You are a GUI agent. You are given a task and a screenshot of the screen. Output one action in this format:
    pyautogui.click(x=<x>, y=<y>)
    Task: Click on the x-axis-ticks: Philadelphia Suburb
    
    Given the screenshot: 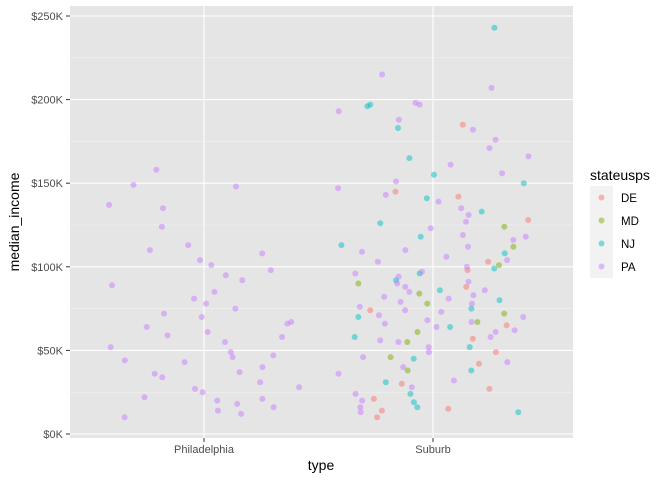 What is the action you would take?
    pyautogui.click(x=312, y=447)
    